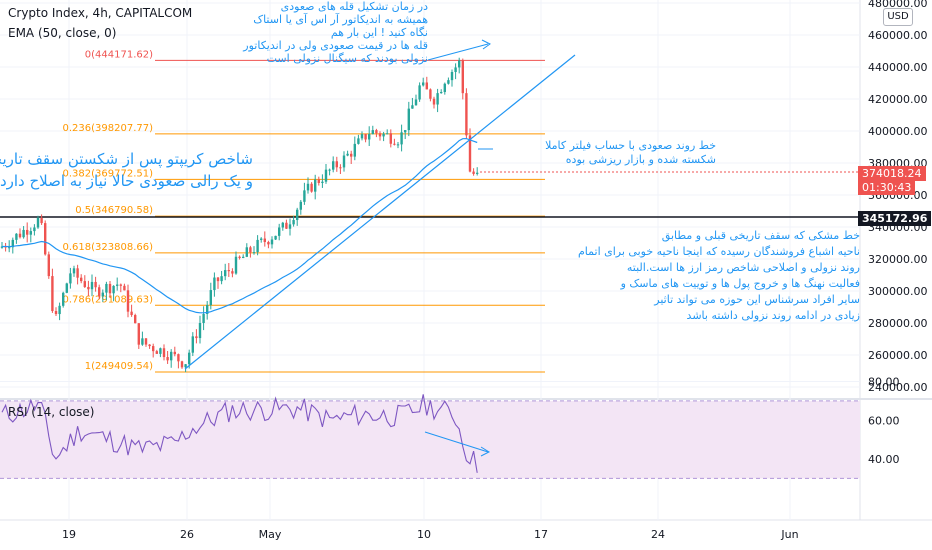  What do you see at coordinates (895, 218) in the screenshot?
I see `horizontal-line-price-tag: 345172.96` at bounding box center [895, 218].